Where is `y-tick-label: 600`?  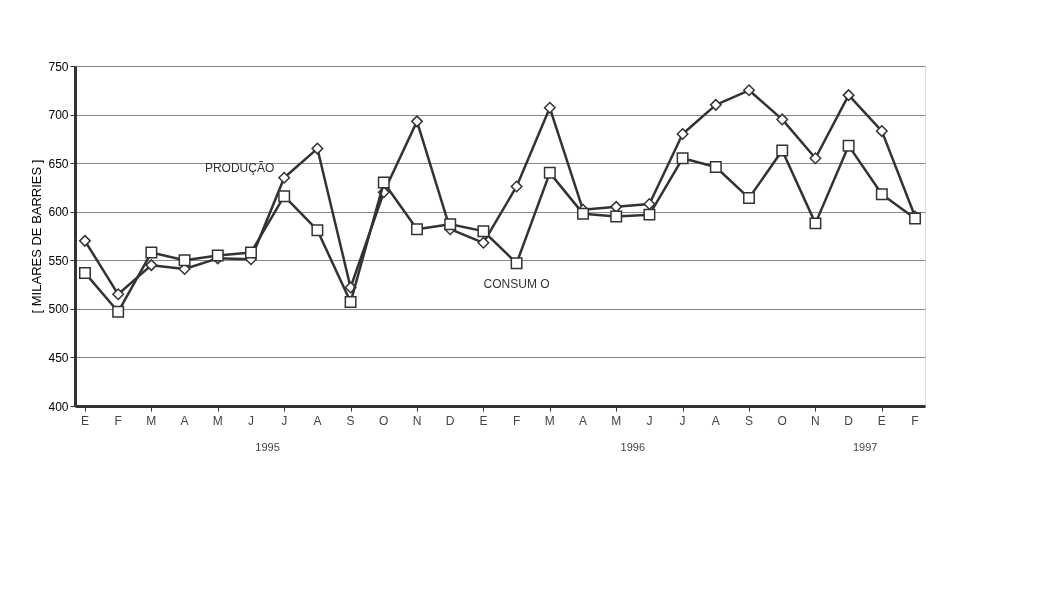
y-tick-label: 600 is located at coordinates (58, 212).